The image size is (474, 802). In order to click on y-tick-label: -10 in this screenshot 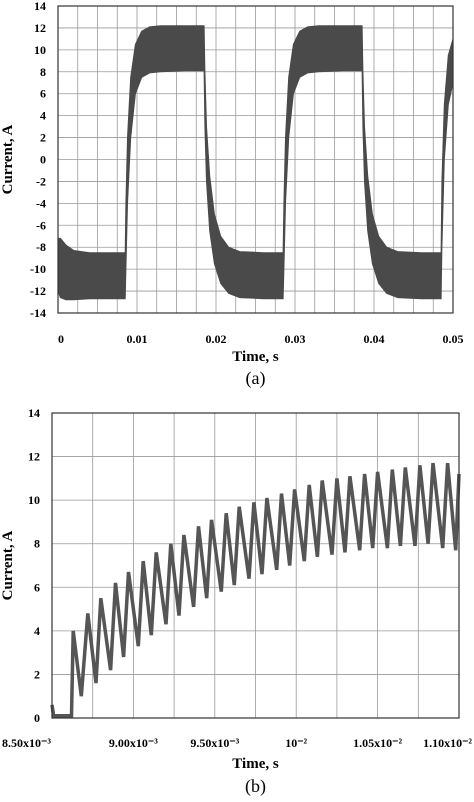, I will do `click(38, 269)`.